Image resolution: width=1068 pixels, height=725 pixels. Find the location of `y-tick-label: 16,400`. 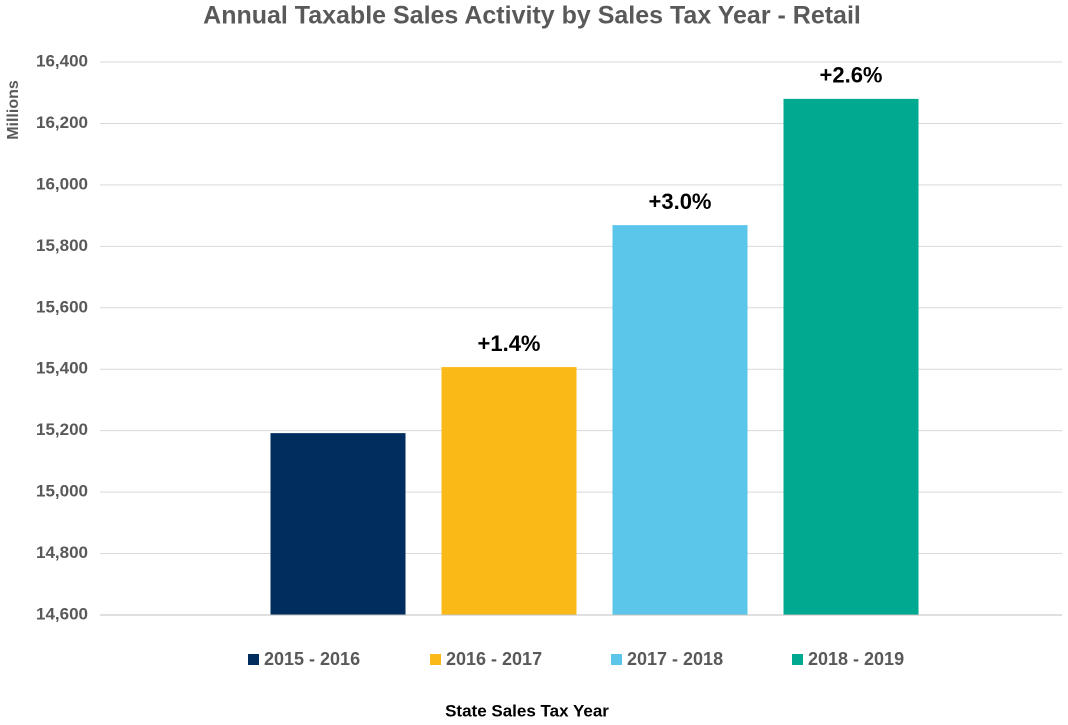

y-tick-label: 16,400 is located at coordinates (62, 60).